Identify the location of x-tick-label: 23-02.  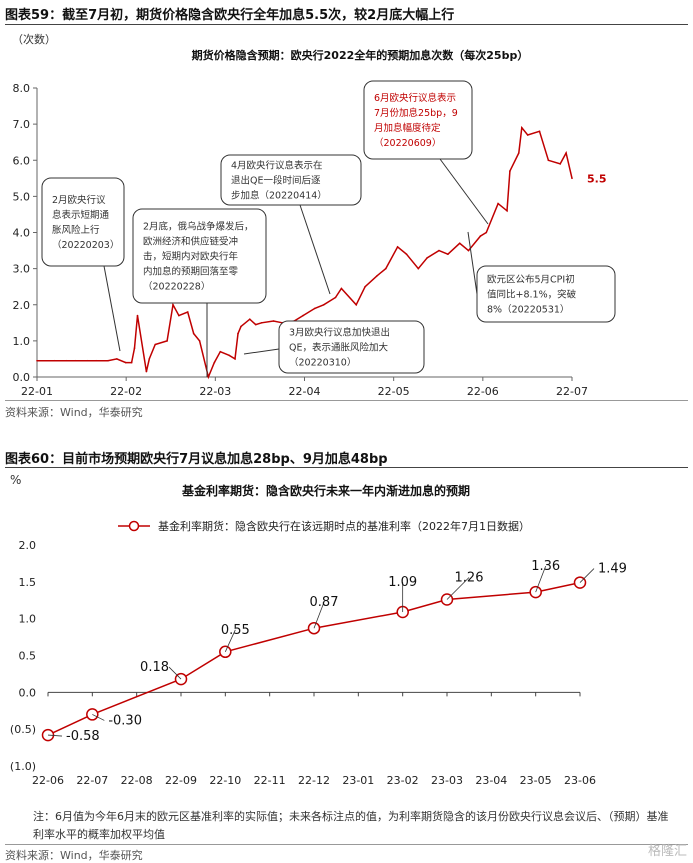
(403, 780).